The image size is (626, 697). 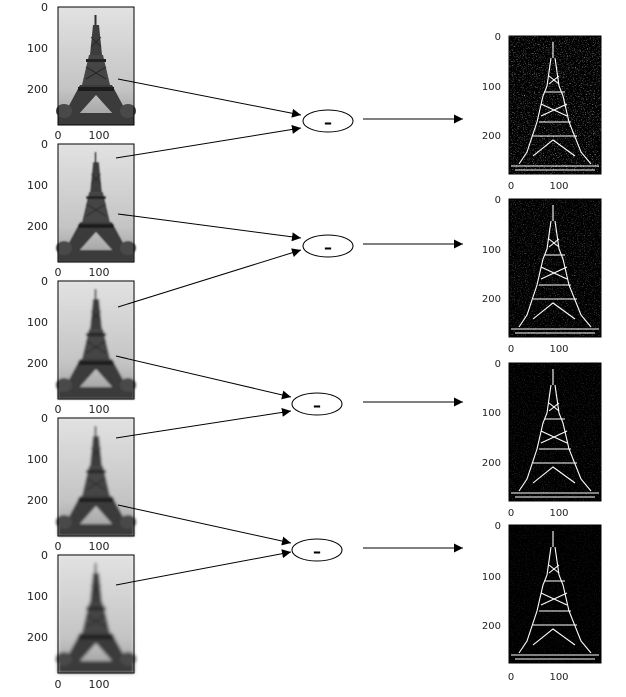 I want to click on left-panel-1-ticks: 0 100 200 0 100, so click(x=68, y=71).